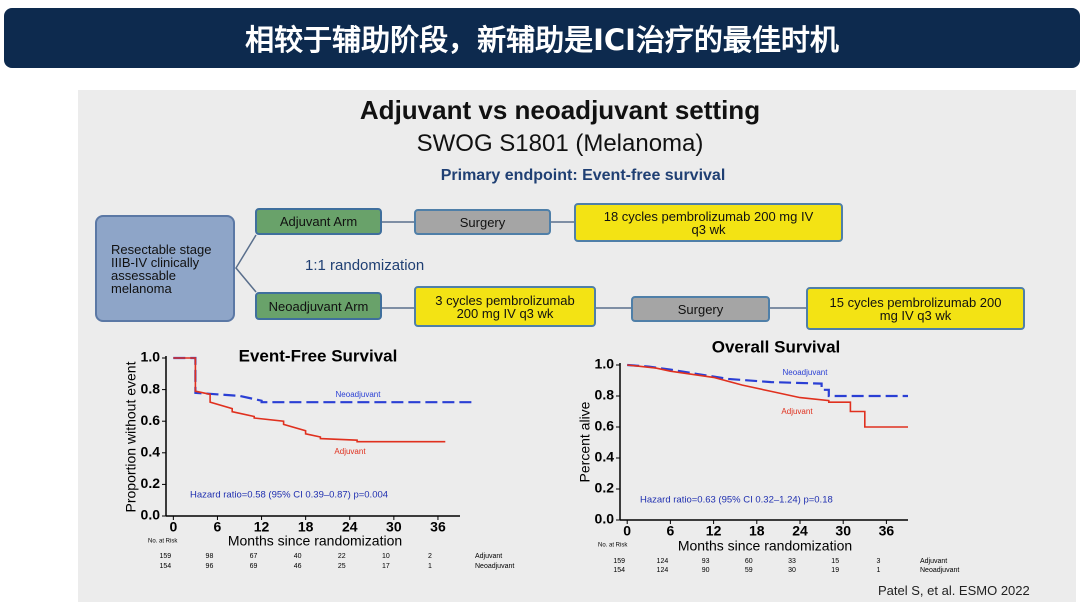 The height and width of the screenshot is (609, 1080). Describe the element at coordinates (542, 38) in the screenshot. I see `banner-title: 相较于辅助阶段，新辅助是ICI治疗的最佳时机` at that location.